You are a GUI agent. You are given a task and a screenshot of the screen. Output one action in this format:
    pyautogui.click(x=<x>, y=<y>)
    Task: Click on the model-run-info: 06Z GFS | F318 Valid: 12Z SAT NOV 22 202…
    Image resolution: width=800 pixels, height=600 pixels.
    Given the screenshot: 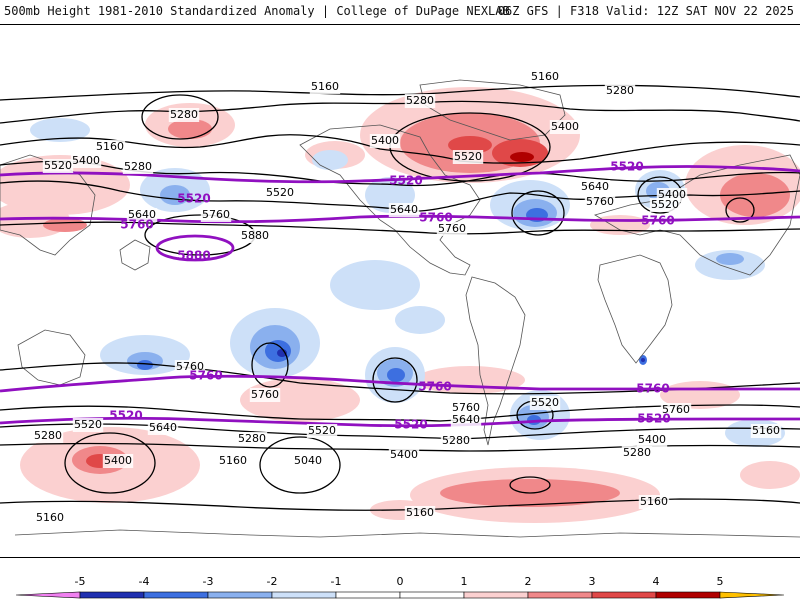 What is the action you would take?
    pyautogui.click(x=645, y=11)
    